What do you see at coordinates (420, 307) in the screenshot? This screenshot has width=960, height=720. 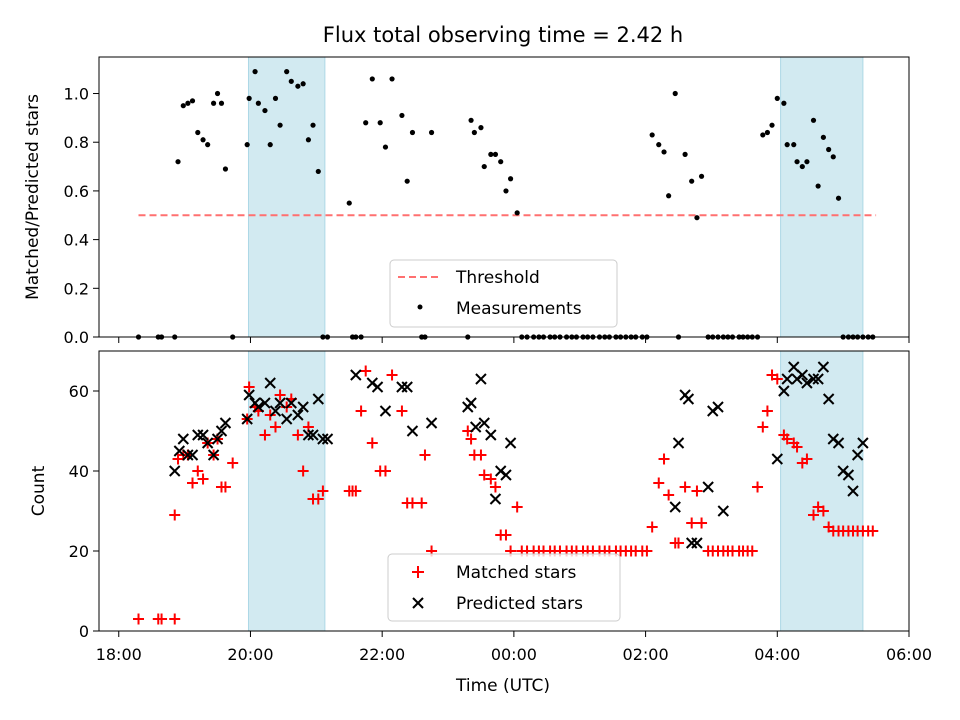 I see `measurement-legend-swatch` at bounding box center [420, 307].